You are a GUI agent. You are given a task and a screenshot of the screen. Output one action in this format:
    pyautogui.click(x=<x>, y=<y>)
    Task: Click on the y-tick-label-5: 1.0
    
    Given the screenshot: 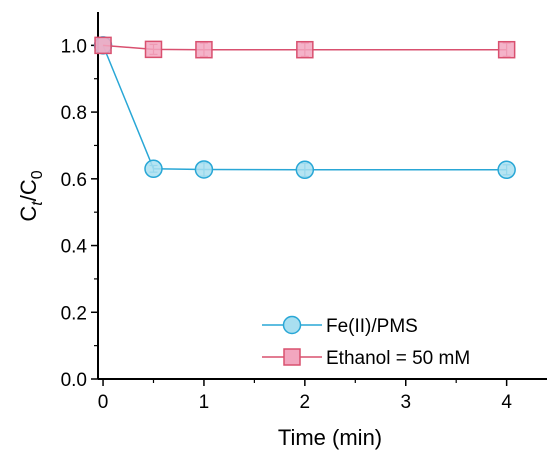 What is the action you would take?
    pyautogui.click(x=74, y=46)
    